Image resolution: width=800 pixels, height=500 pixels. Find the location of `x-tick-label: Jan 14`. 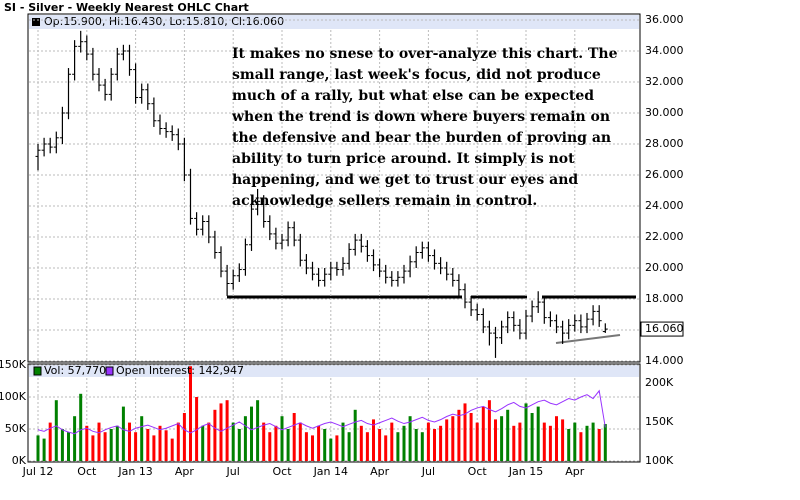

x-tick-label: Jan 14 is located at coordinates (330, 471).